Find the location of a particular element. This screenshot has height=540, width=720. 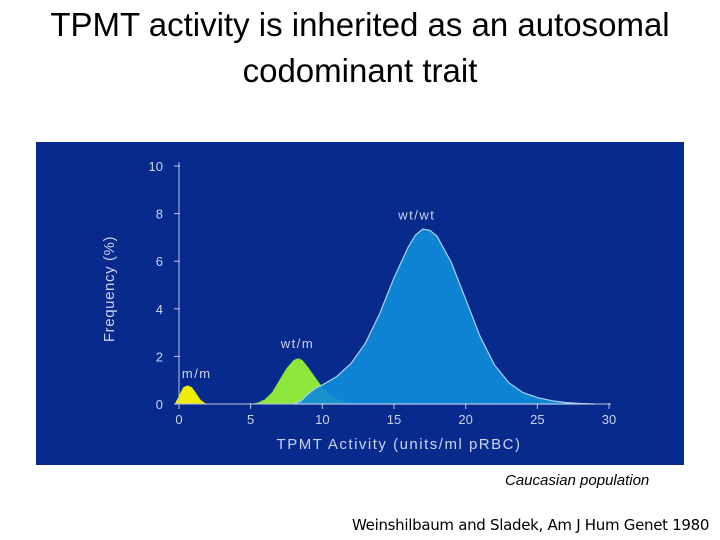

series-area-m-m is located at coordinates (192, 394).